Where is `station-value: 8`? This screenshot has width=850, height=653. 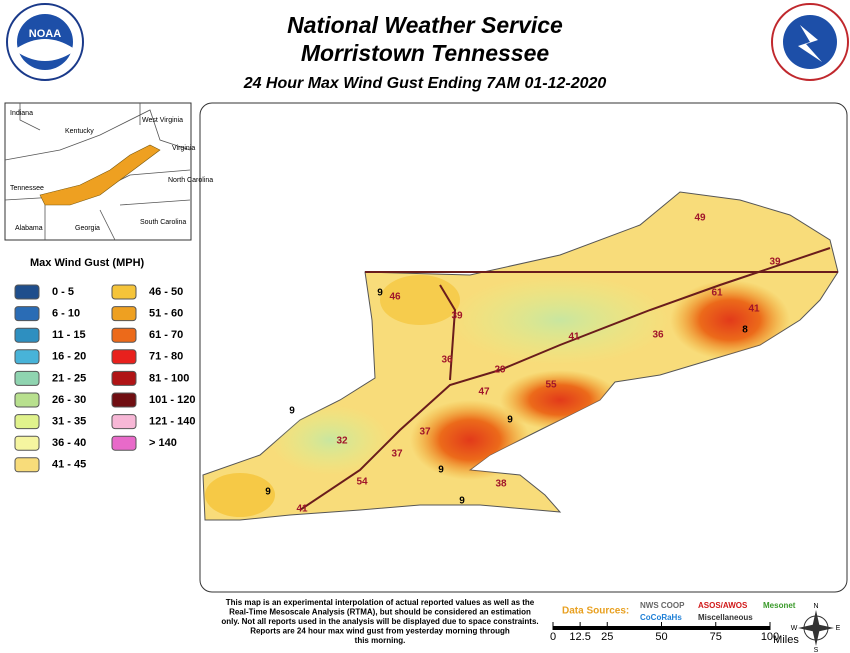 station-value: 8 is located at coordinates (745, 330).